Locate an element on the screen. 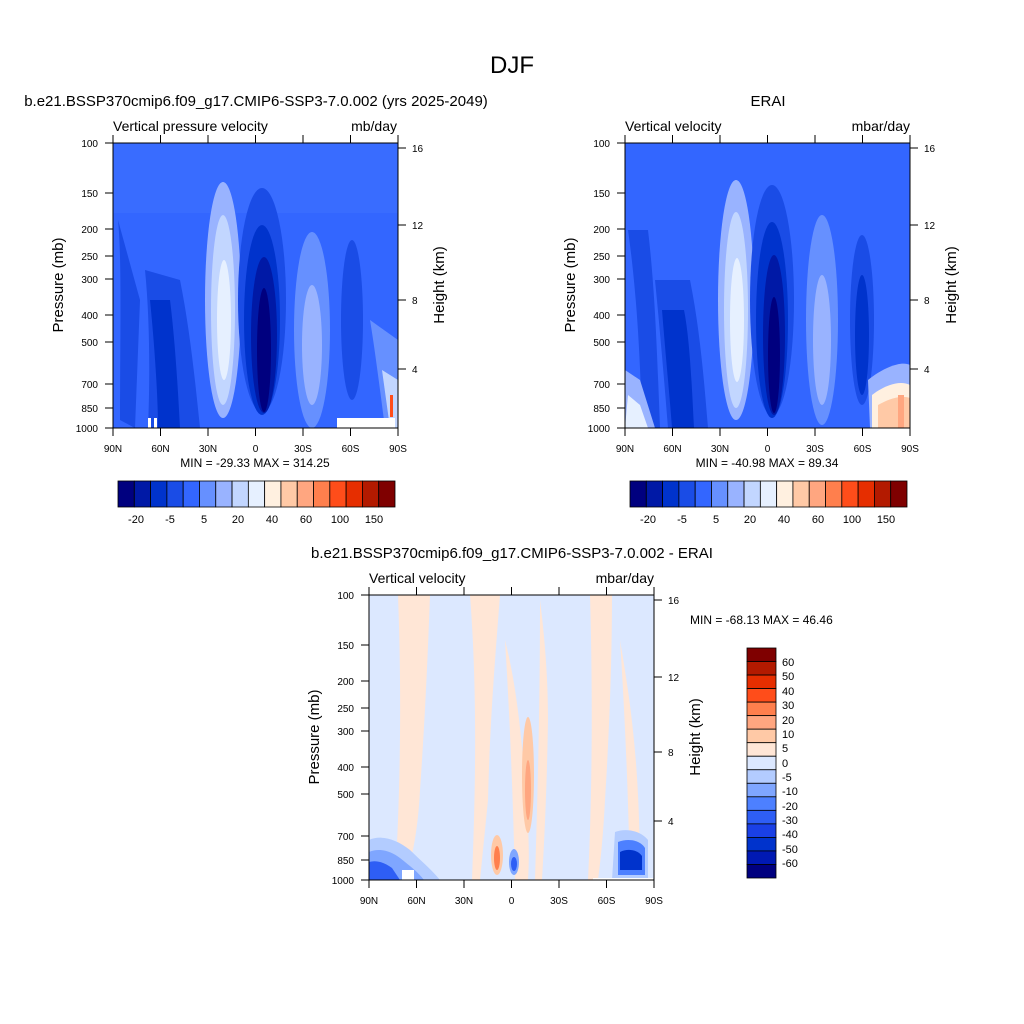  panel-diff-colorbar is located at coordinates (761, 763).